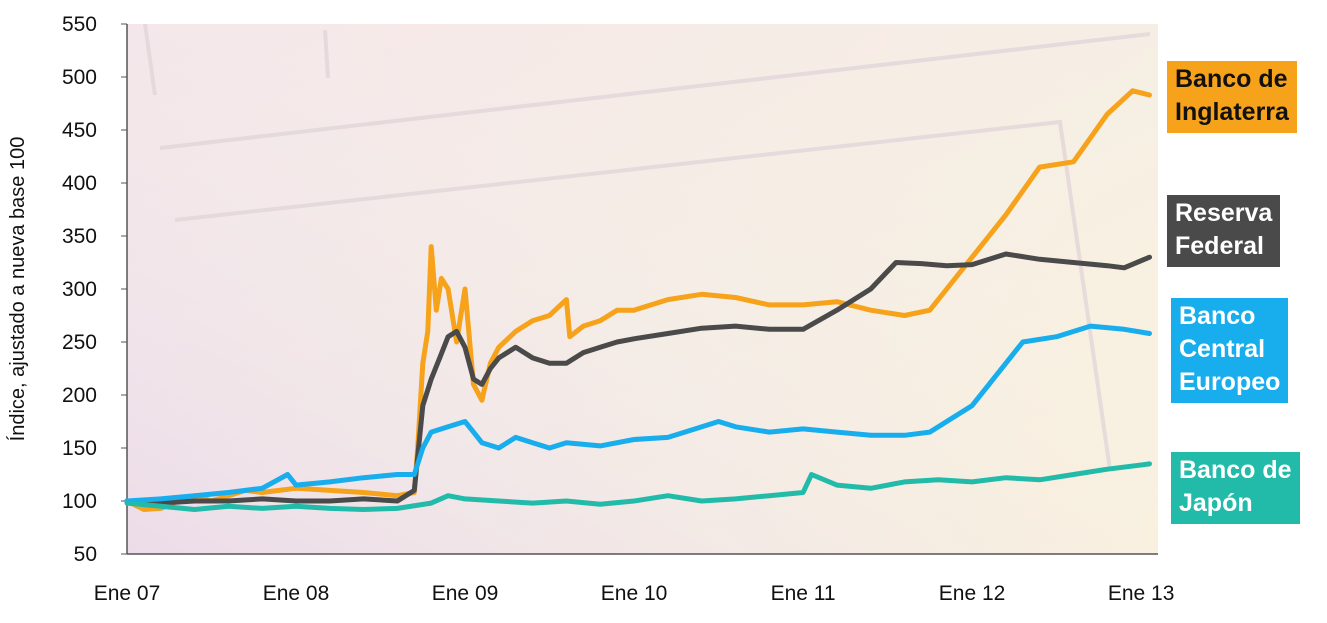 This screenshot has height=623, width=1327. I want to click on y-axis-ticks: 50 100 150 200 250 300 350 400 450 500 550, so click(94, 289).